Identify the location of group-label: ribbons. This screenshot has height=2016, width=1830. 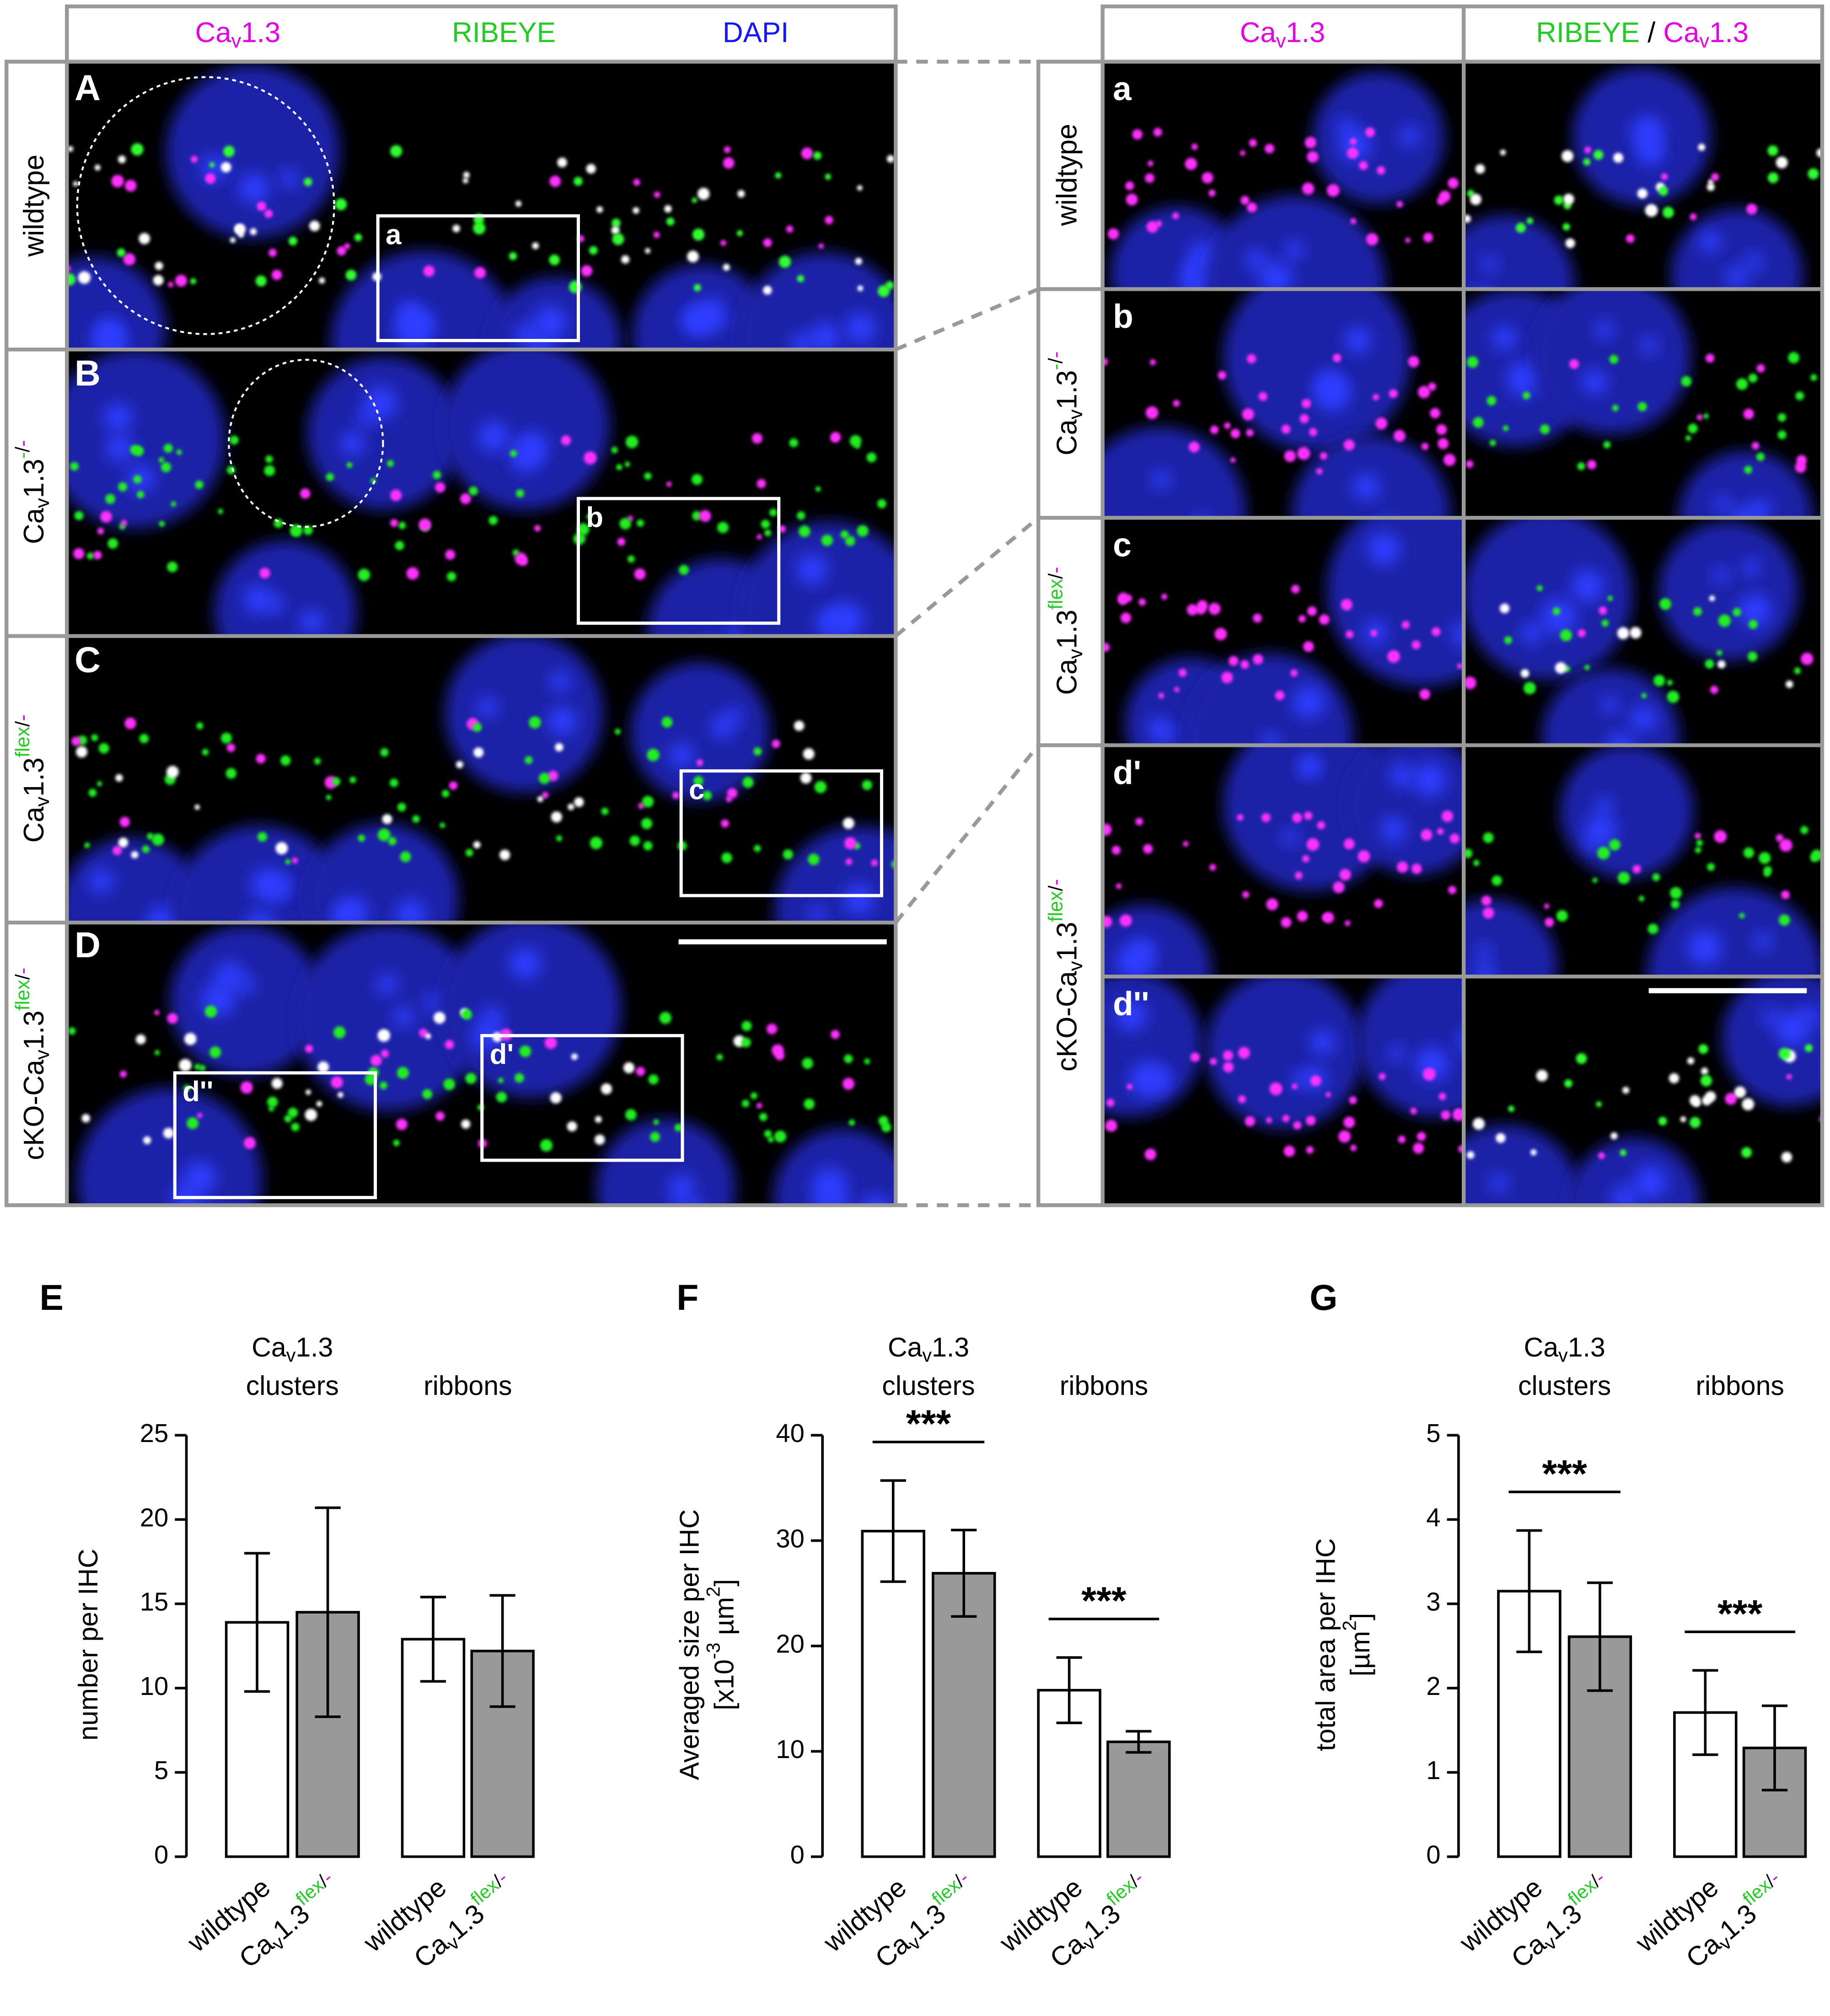
(1740, 1386).